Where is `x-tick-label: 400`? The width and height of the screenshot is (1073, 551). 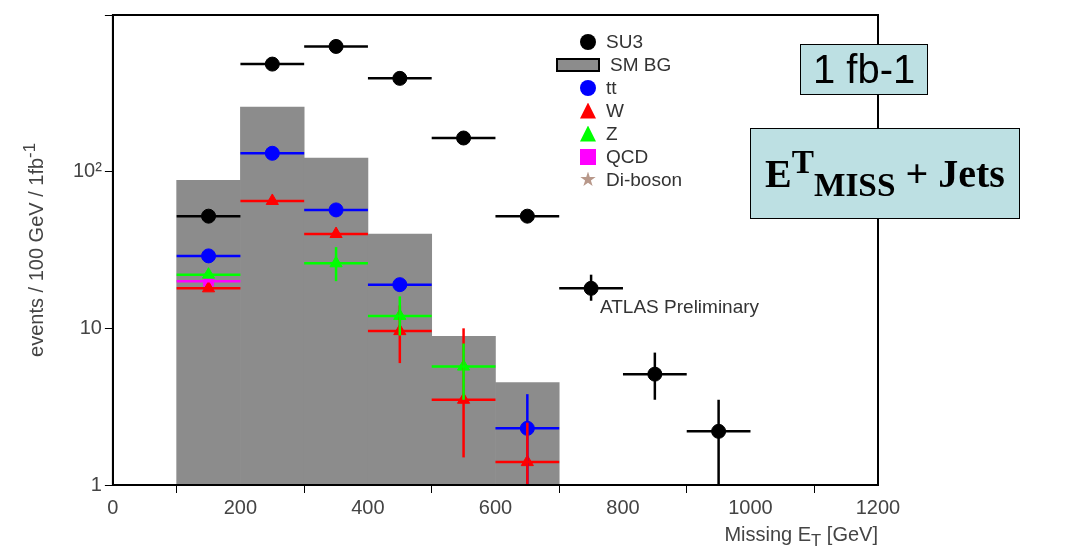 x-tick-label: 400 is located at coordinates (368, 506).